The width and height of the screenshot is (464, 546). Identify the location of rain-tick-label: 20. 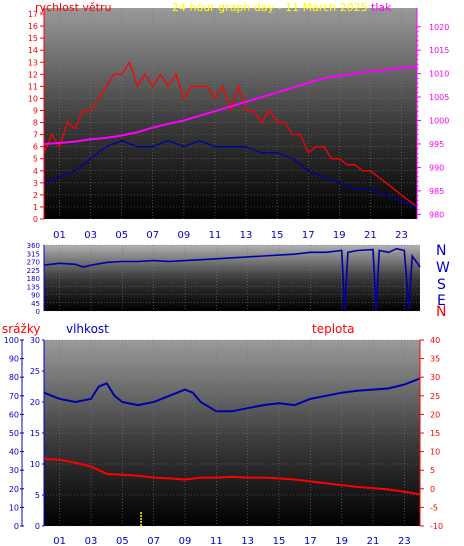
(14, 489).